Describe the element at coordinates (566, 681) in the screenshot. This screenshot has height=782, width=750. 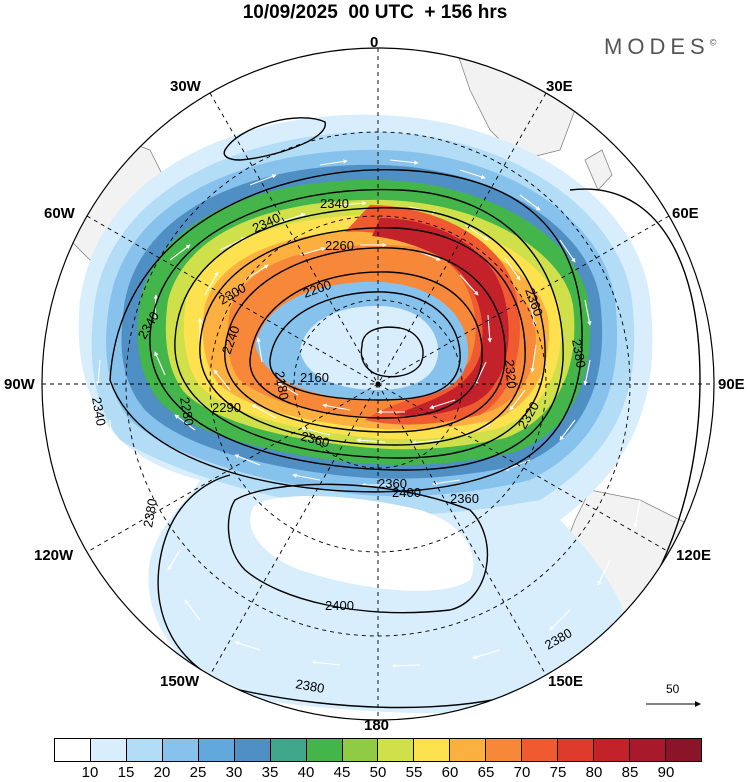
I see `lon-label-150e: 150E` at that location.